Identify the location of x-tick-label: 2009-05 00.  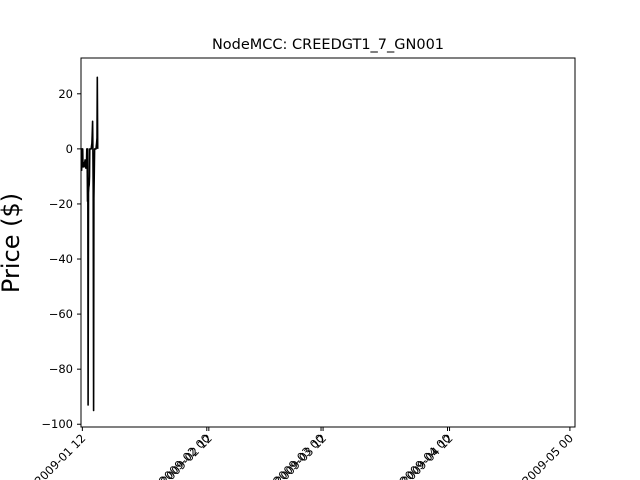
(547, 455).